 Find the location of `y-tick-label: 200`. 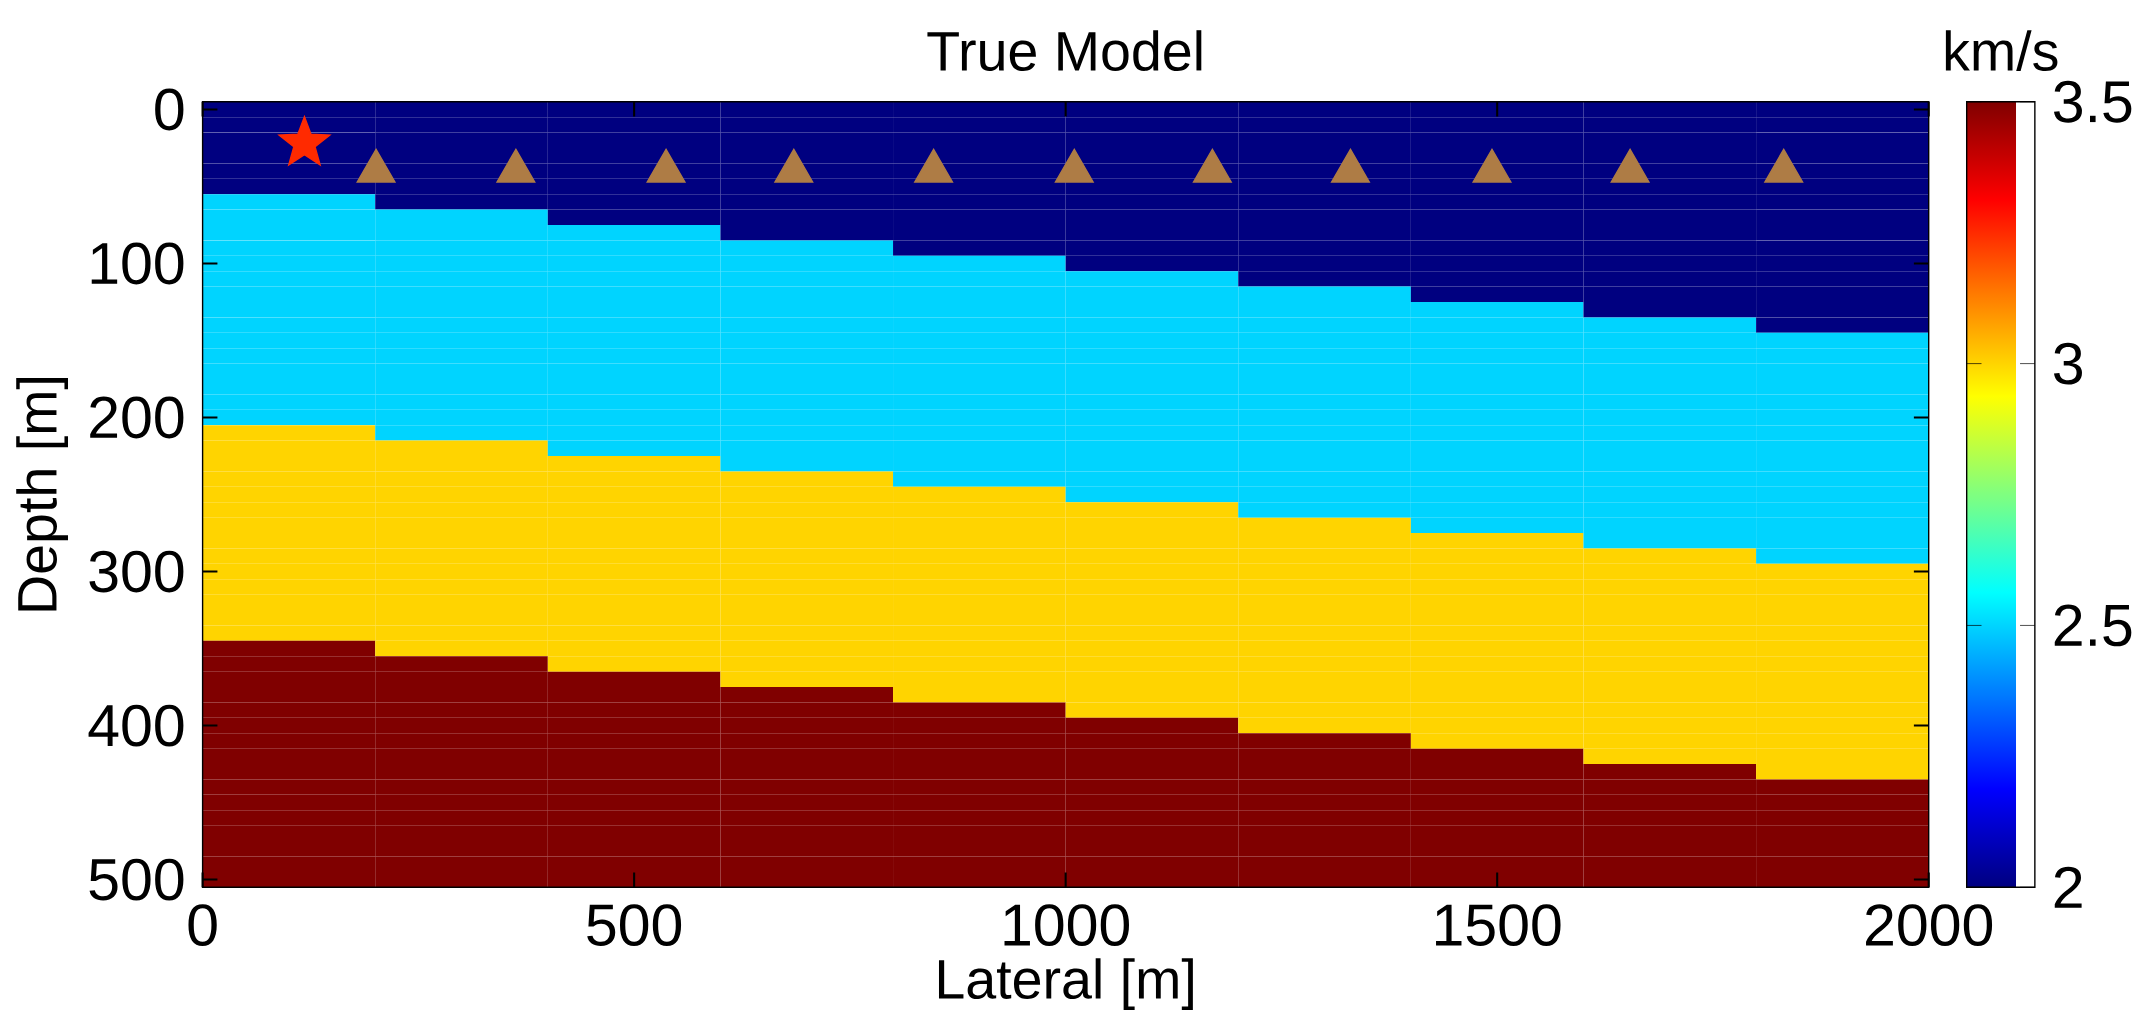

y-tick-label: 200 is located at coordinates (137, 417).